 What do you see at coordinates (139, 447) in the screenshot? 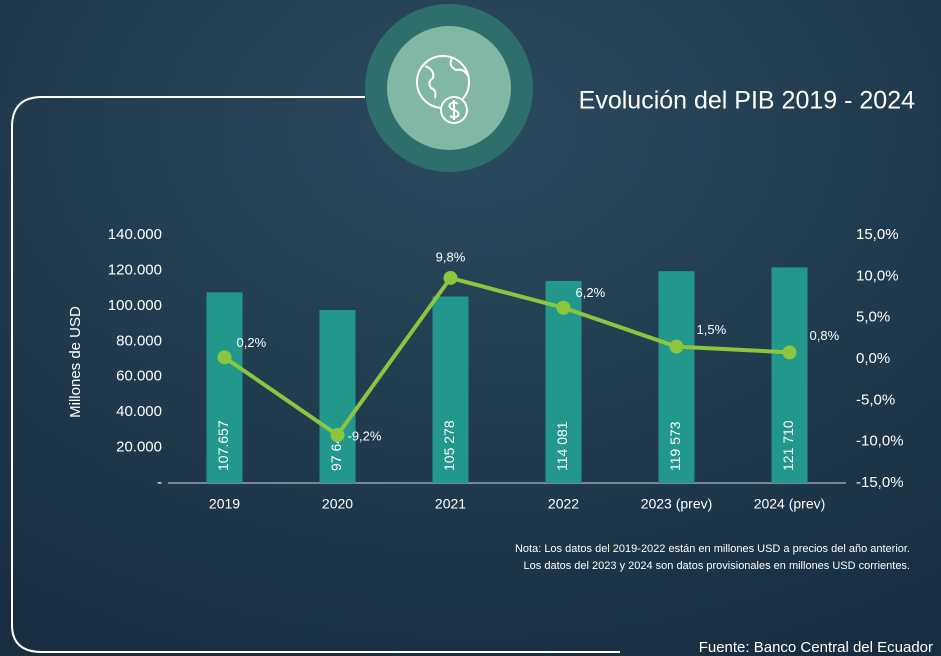
I see `y-tick-label: 20.000` at bounding box center [139, 447].